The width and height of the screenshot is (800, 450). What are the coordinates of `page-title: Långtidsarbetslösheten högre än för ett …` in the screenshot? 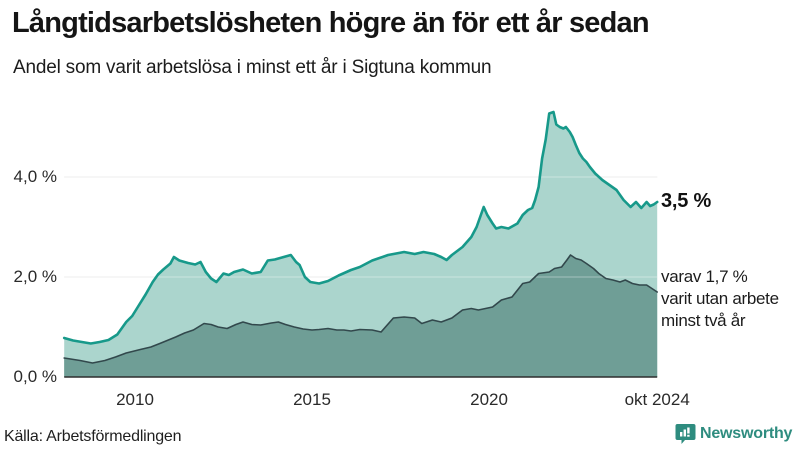 It's located at (331, 23).